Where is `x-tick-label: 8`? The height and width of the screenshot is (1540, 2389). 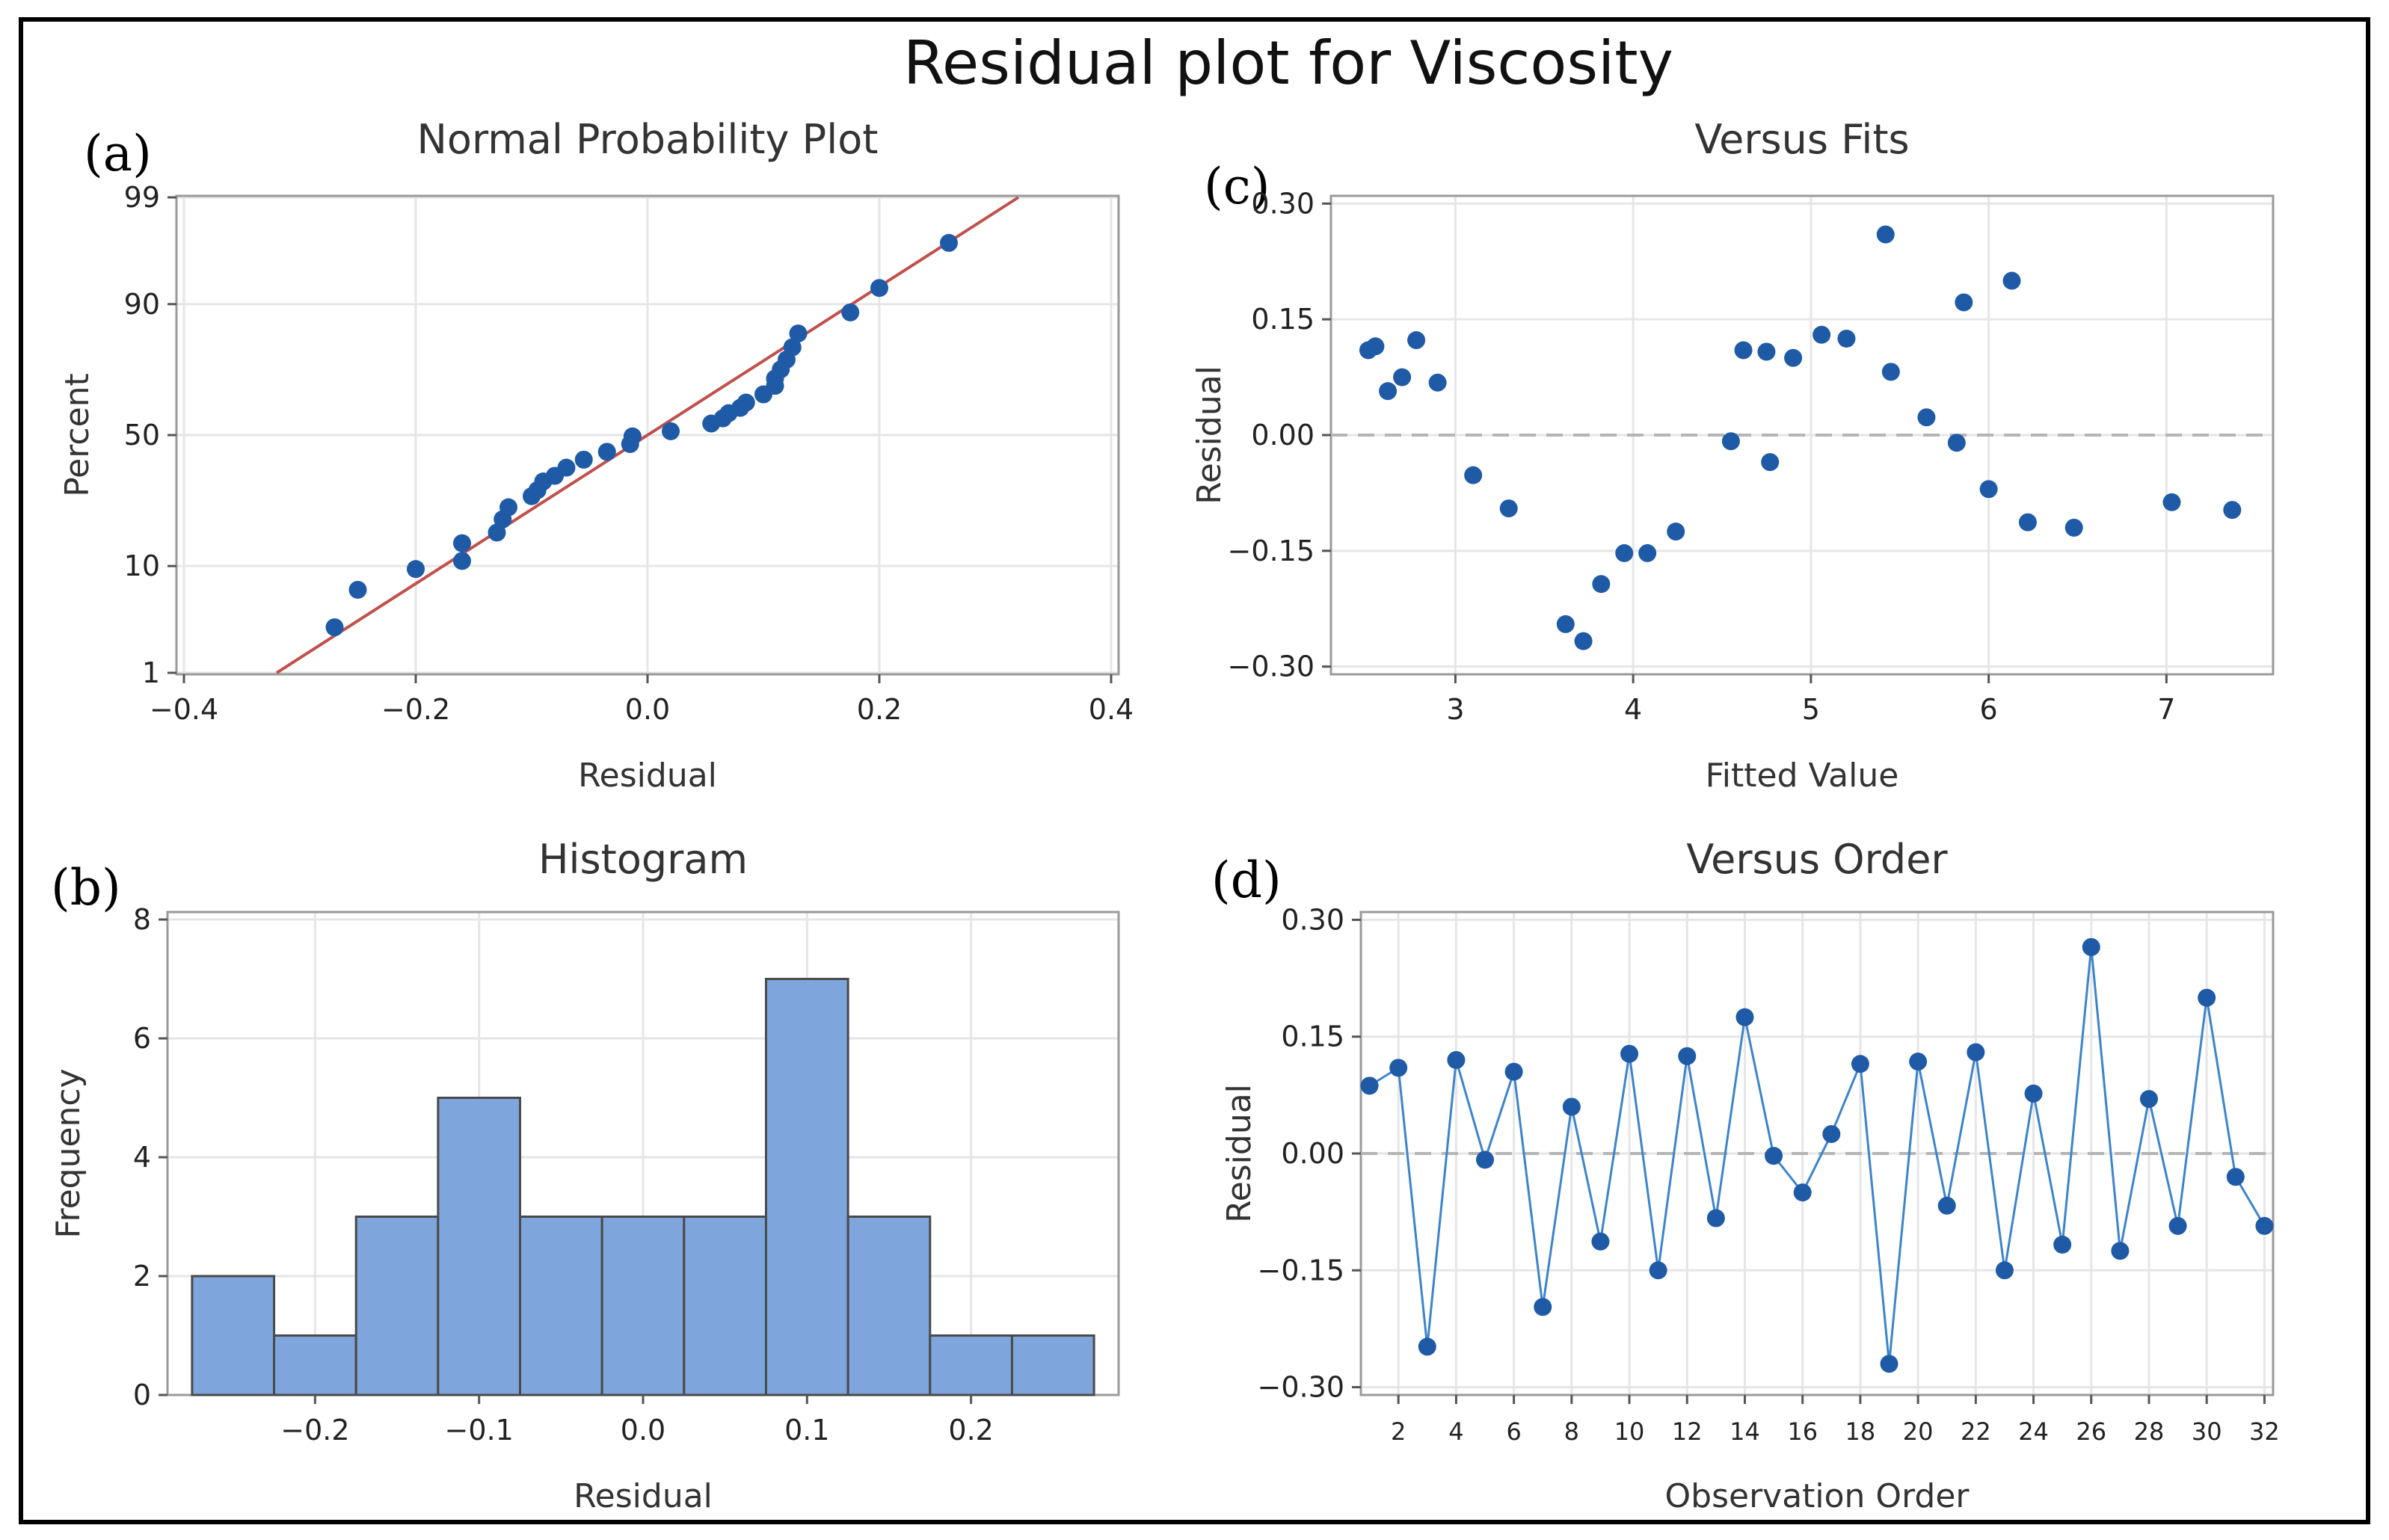
x-tick-label: 8 is located at coordinates (1571, 1431).